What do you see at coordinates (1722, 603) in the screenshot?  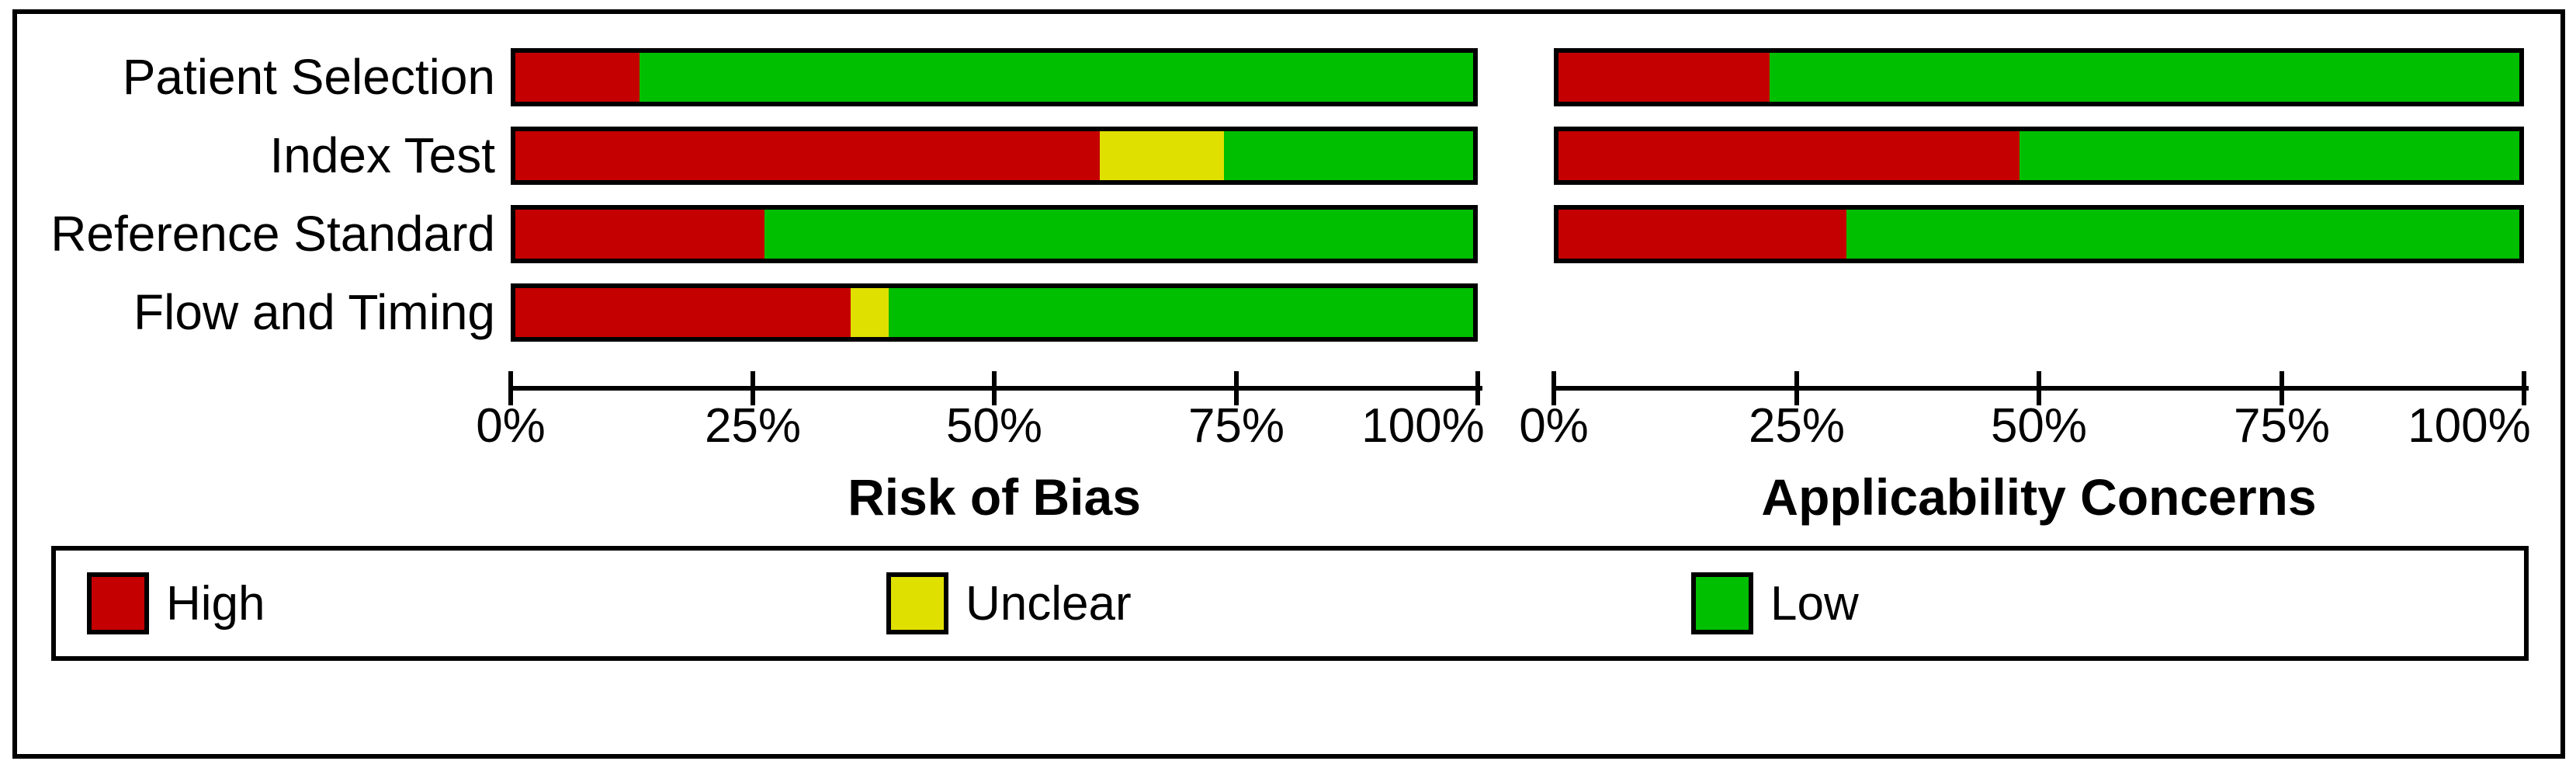 I see `legend-swatch-low` at bounding box center [1722, 603].